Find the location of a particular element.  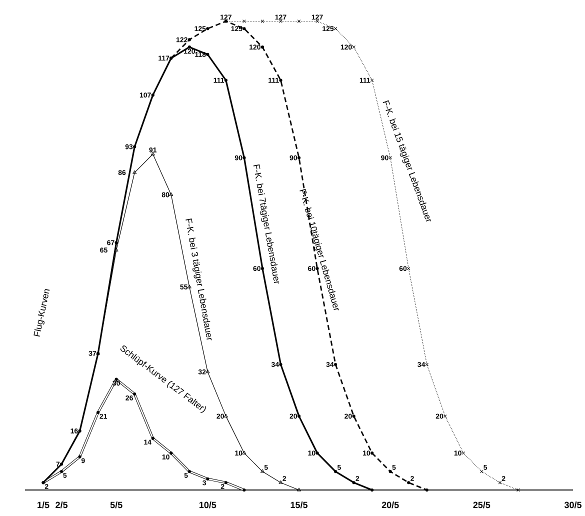

x-tick-label: 2/5 is located at coordinates (62, 505).